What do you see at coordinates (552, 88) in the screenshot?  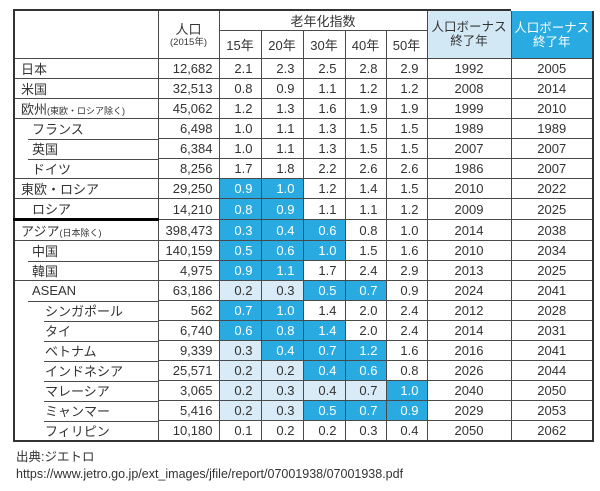 I see `bonus-end-year-2-cell: 2014` at bounding box center [552, 88].